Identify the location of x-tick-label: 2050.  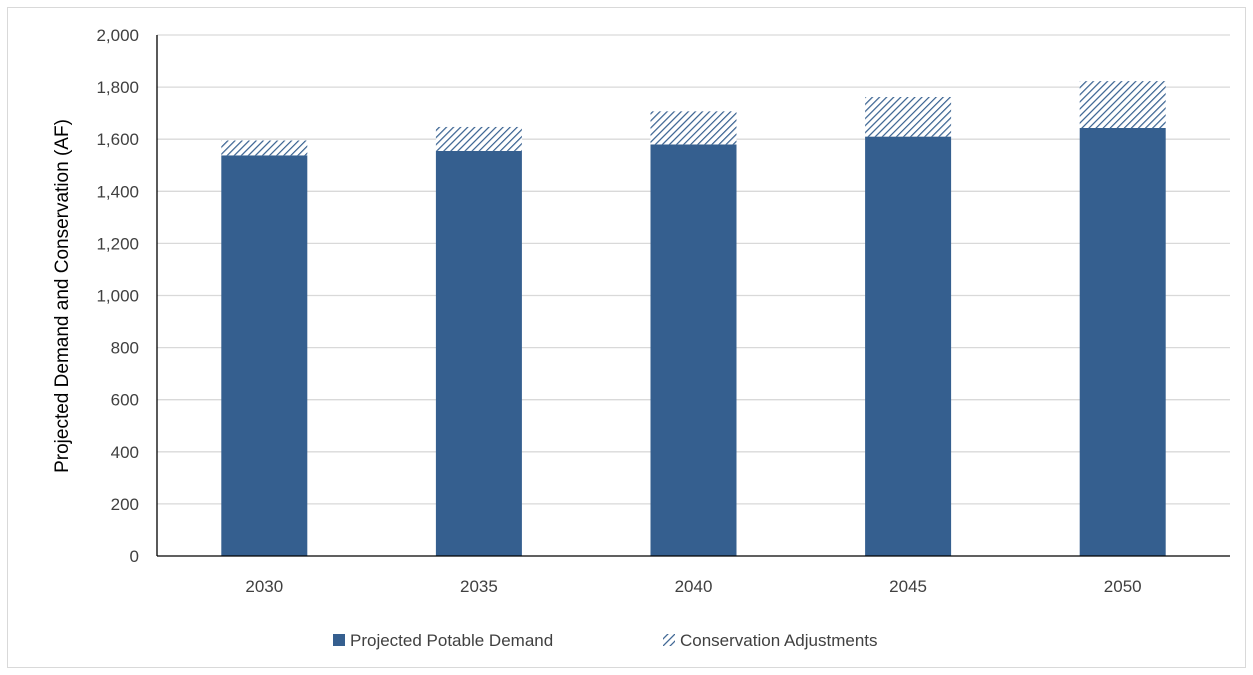
(1123, 586).